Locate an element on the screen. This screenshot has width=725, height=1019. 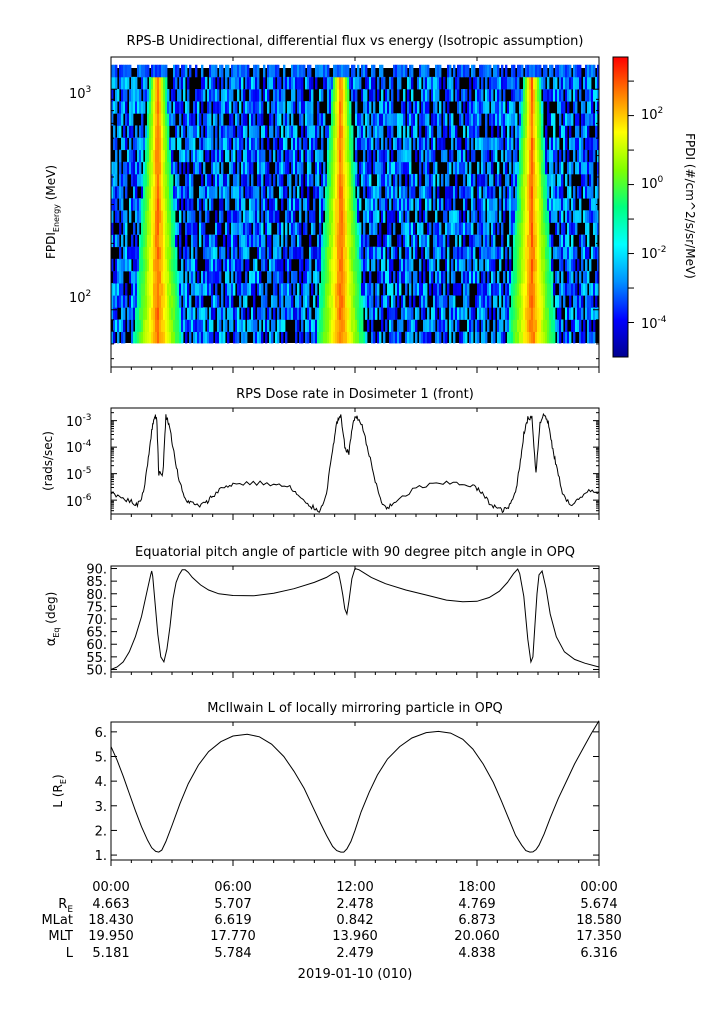
dose-line is located at coordinates (355, 463).